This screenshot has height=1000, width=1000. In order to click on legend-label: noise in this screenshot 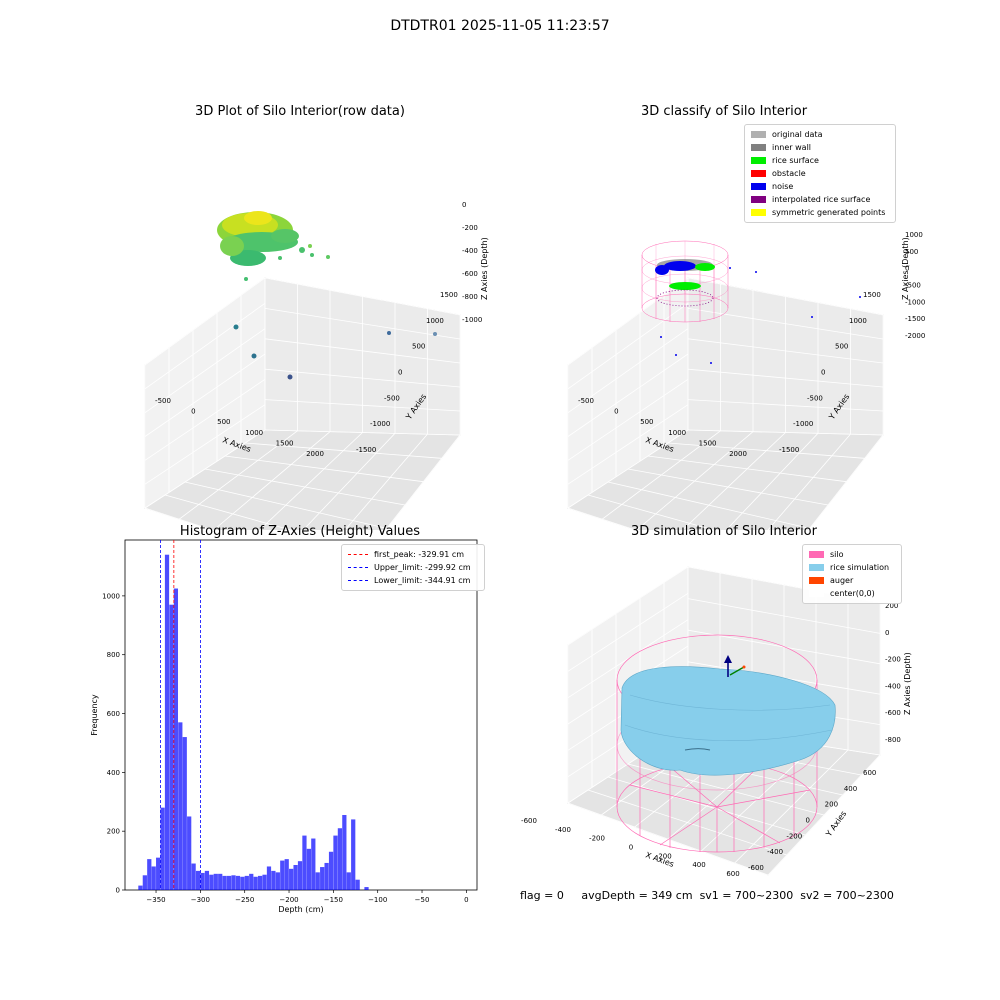, I will do `click(783, 186)`.